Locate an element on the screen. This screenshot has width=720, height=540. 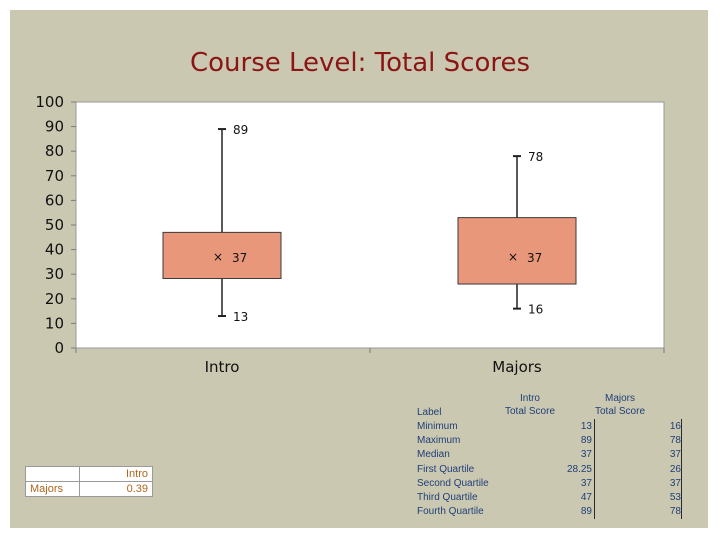
y-tick-label: 70 is located at coordinates (54, 176).